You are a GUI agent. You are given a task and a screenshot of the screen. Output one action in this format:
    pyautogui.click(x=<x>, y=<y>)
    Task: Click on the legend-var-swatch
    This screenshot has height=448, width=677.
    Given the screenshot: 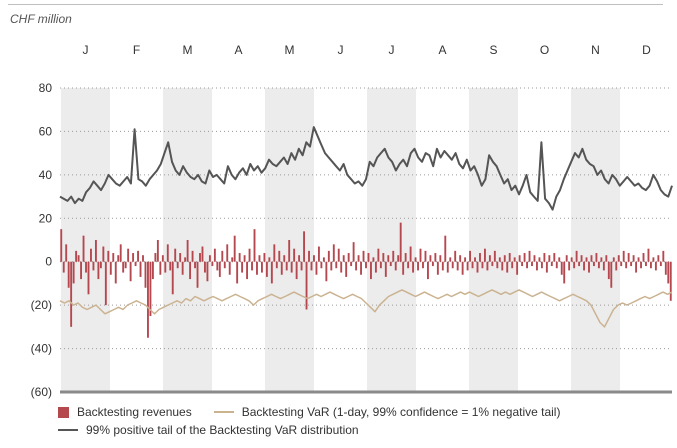 What is the action you would take?
    pyautogui.click(x=223, y=412)
    